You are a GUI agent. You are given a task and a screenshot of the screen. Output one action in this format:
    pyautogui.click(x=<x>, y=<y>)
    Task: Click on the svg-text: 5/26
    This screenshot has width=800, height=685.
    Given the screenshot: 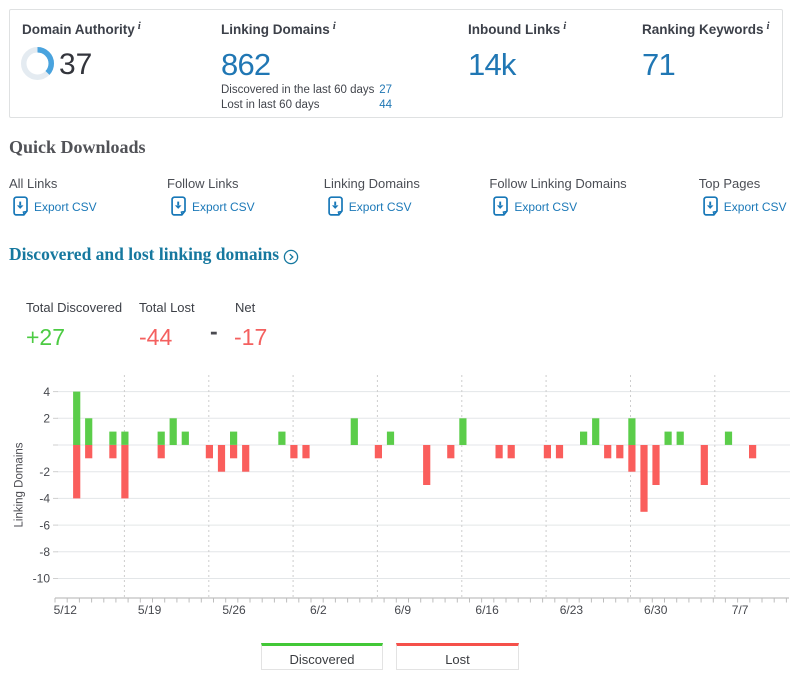 What is the action you would take?
    pyautogui.click(x=234, y=610)
    